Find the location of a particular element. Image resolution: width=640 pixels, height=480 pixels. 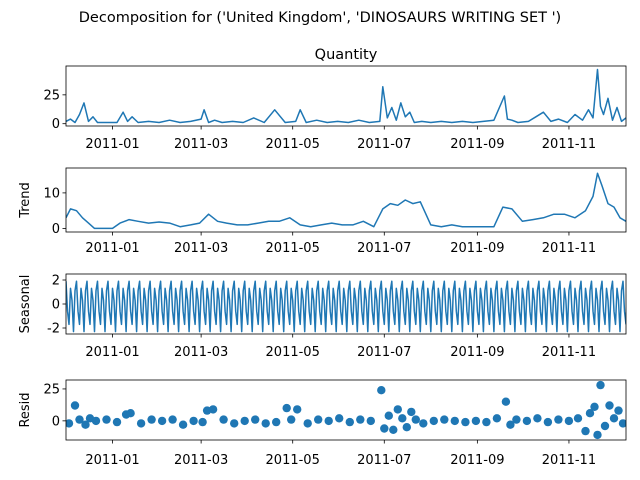

observed-series-line is located at coordinates (346, 96).